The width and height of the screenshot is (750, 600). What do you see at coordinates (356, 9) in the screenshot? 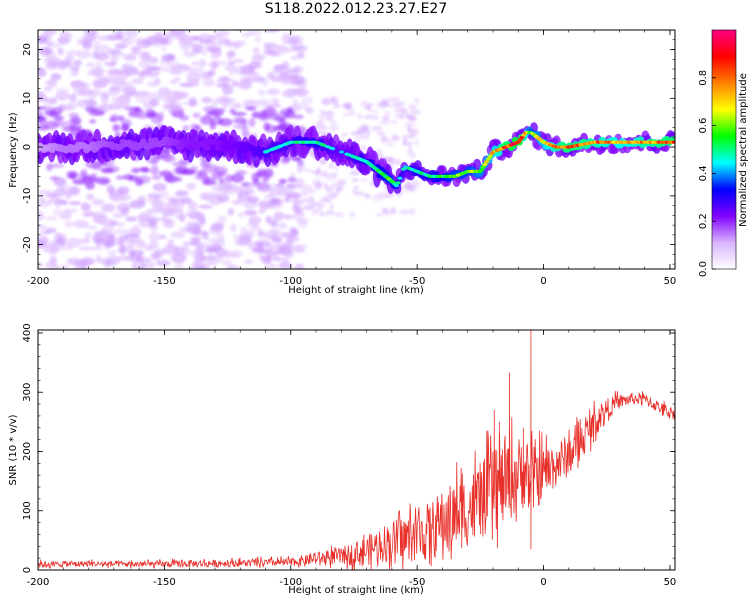
I see `chart-title: S118.2022.012.23.27.E27` at bounding box center [356, 9].